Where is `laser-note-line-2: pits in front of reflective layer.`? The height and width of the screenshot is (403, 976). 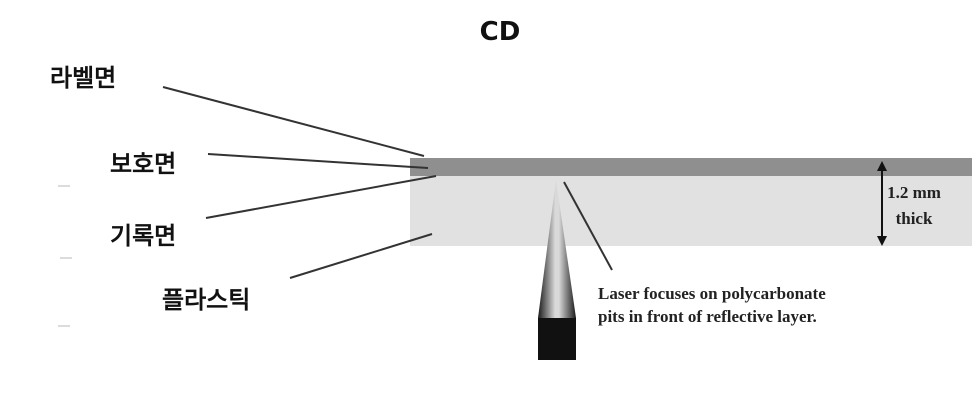 laser-note-line-2: pits in front of reflective layer. is located at coordinates (707, 316).